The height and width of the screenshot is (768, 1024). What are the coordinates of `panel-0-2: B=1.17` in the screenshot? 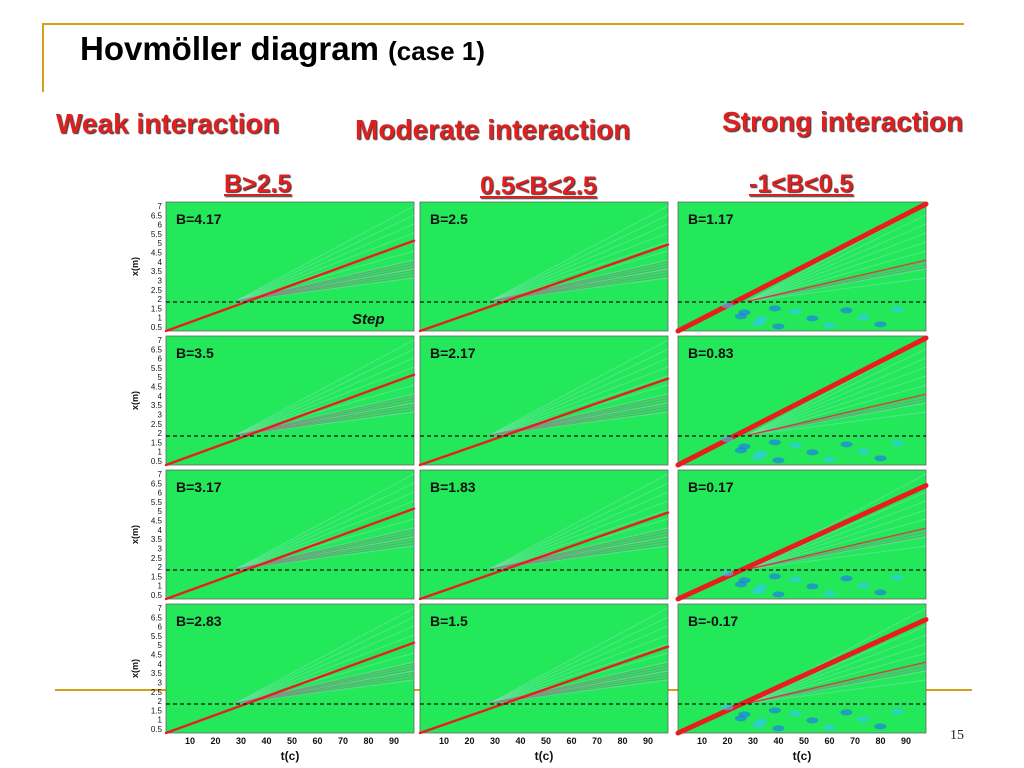 It's located at (802, 267).